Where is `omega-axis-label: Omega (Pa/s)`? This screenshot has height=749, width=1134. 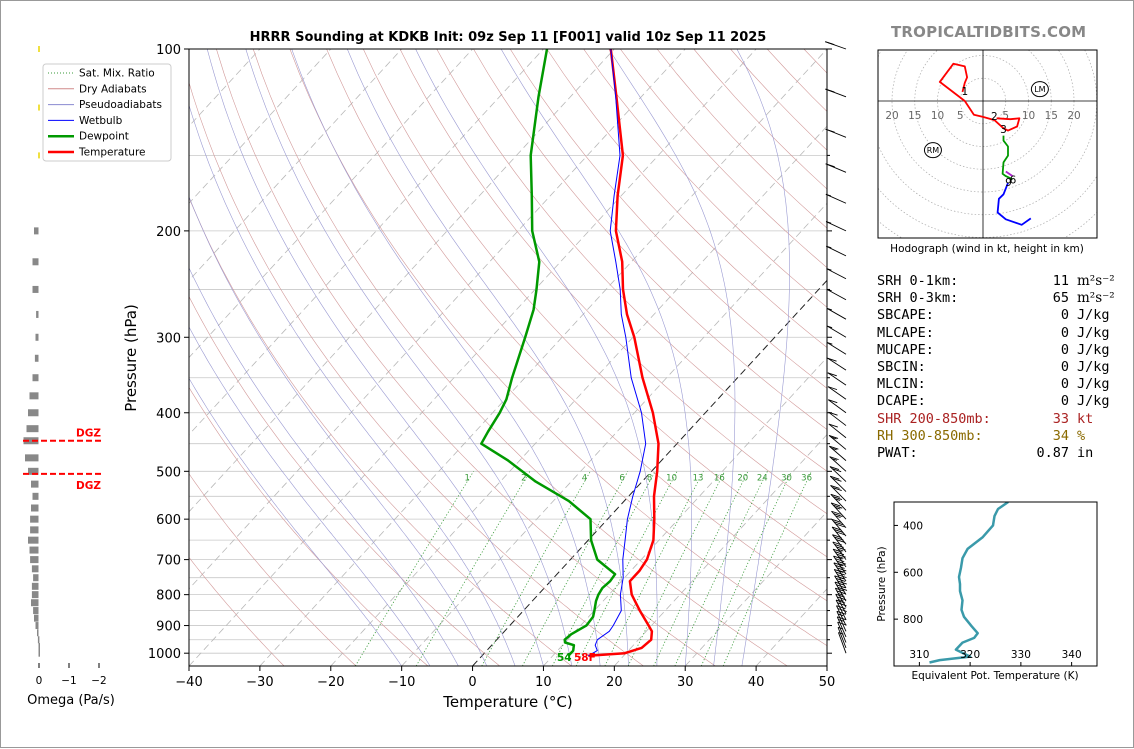
omega-axis-label: Omega (Pa/s) is located at coordinates (71, 700).